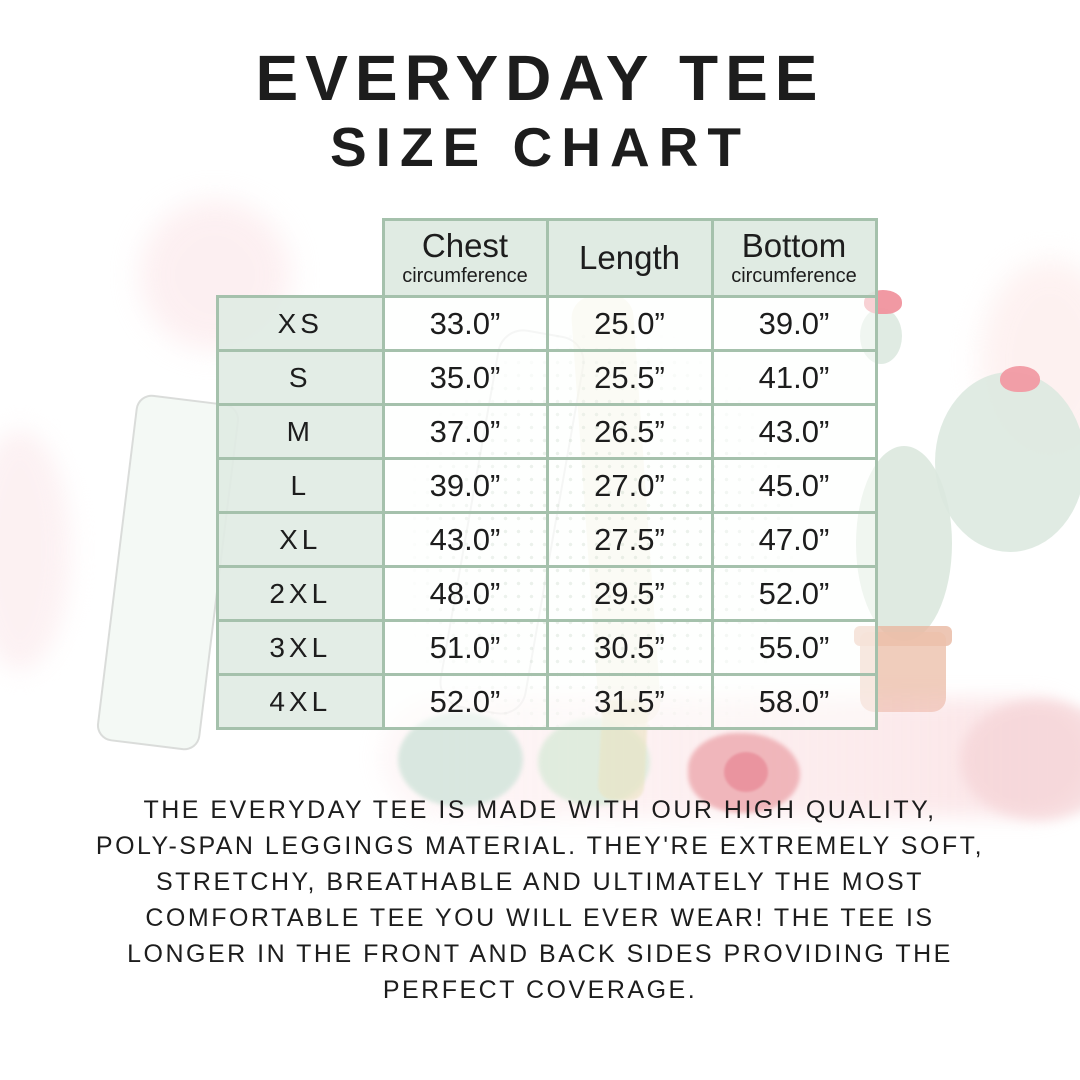 This screenshot has width=1080, height=1080. I want to click on flower-illustration, so click(746, 772).